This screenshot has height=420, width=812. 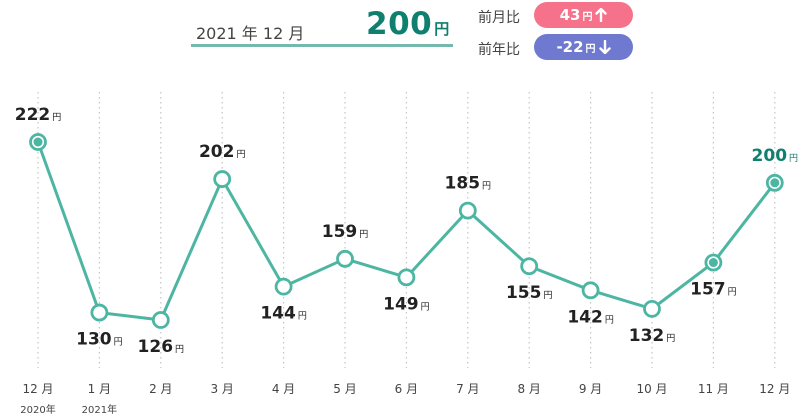 I want to click on data-label: 126 円, so click(x=161, y=347).